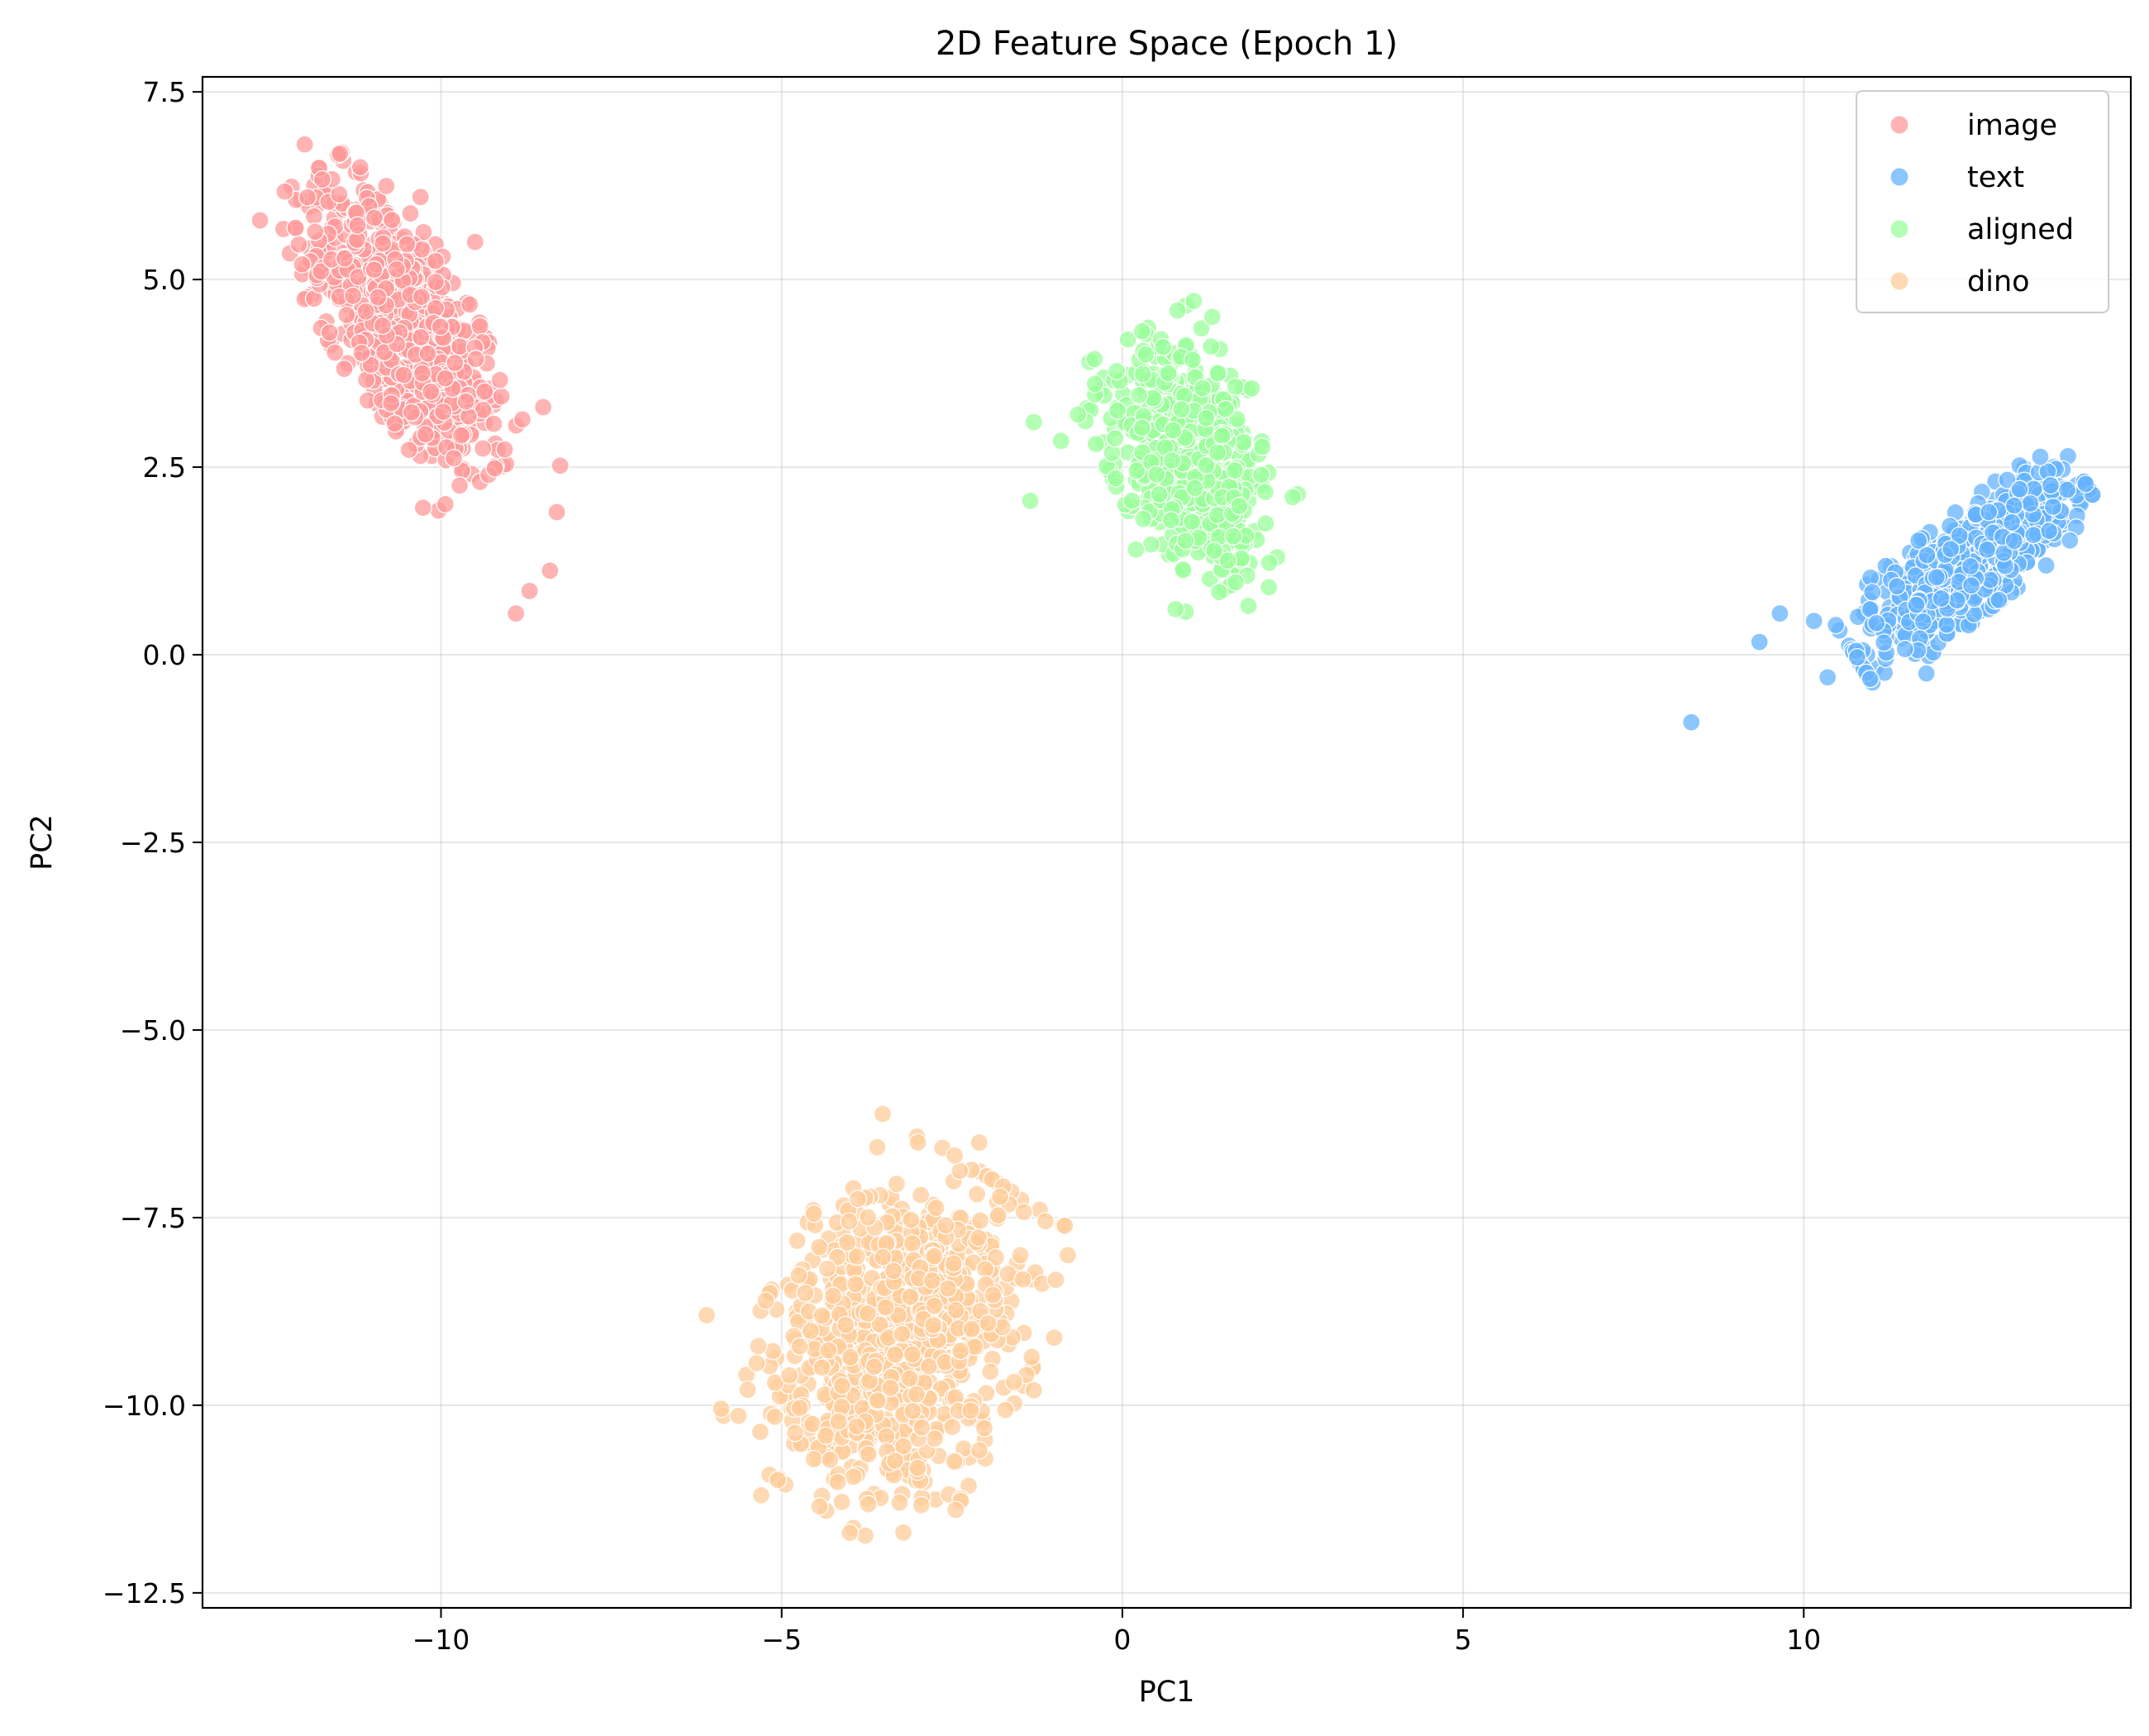  Describe the element at coordinates (1803, 1640) in the screenshot. I see `x-tick-label: 10` at that location.